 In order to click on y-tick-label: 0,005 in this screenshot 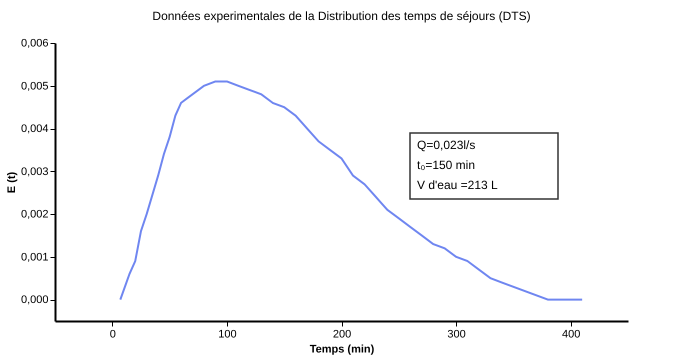, I will do `click(34, 86)`.